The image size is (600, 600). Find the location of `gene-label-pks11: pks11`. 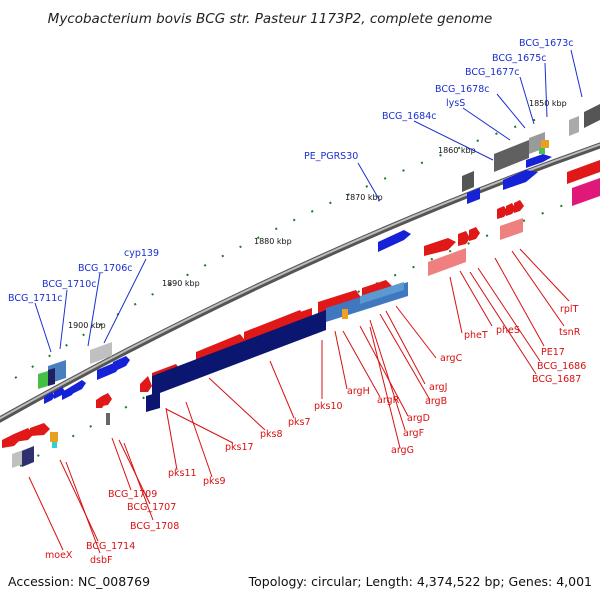

gene-label-pks11: pks11 is located at coordinates (182, 473).